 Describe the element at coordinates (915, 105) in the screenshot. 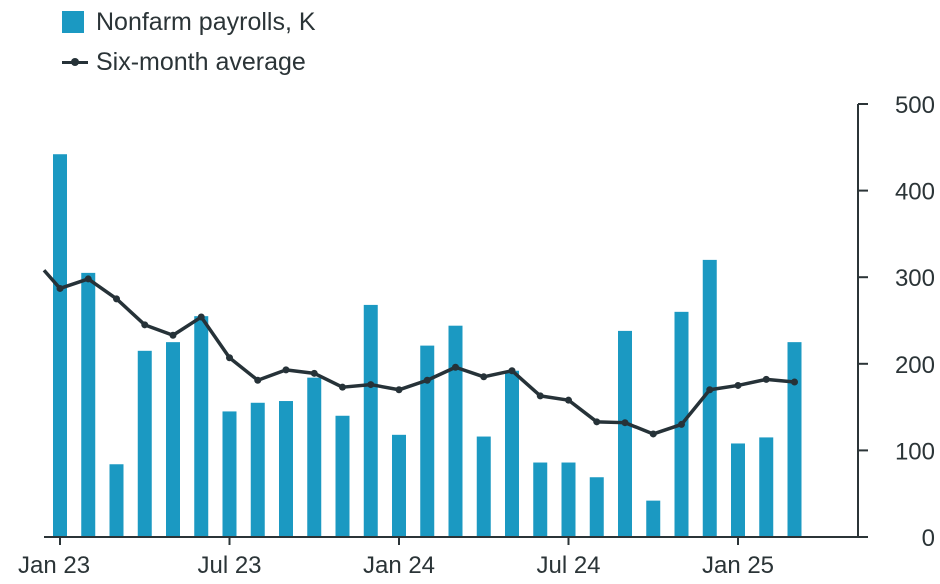

I see `y-tick-label: 500` at that location.